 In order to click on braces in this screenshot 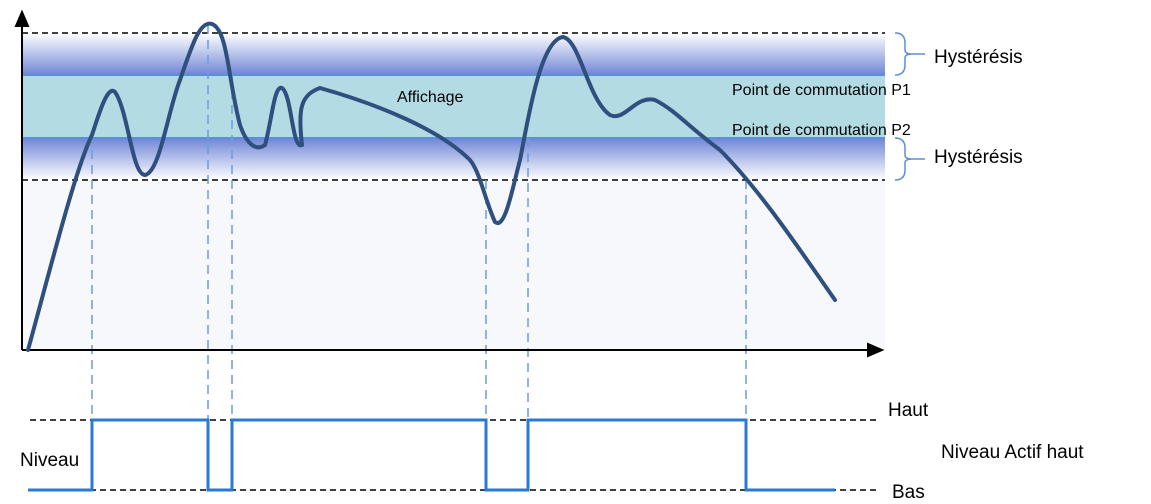, I will do `click(909, 106)`.